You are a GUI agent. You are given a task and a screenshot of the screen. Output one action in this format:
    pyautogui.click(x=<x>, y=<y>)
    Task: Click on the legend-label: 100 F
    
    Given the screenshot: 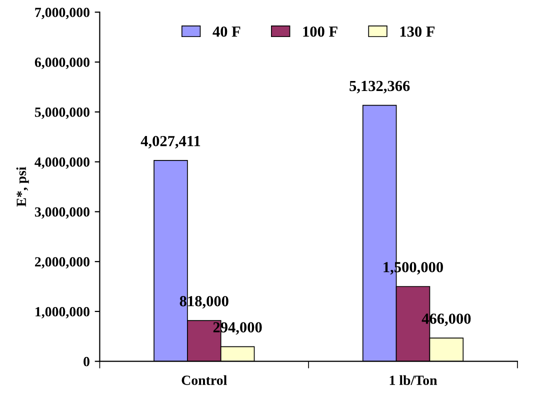 What is the action you would take?
    pyautogui.click(x=320, y=31)
    